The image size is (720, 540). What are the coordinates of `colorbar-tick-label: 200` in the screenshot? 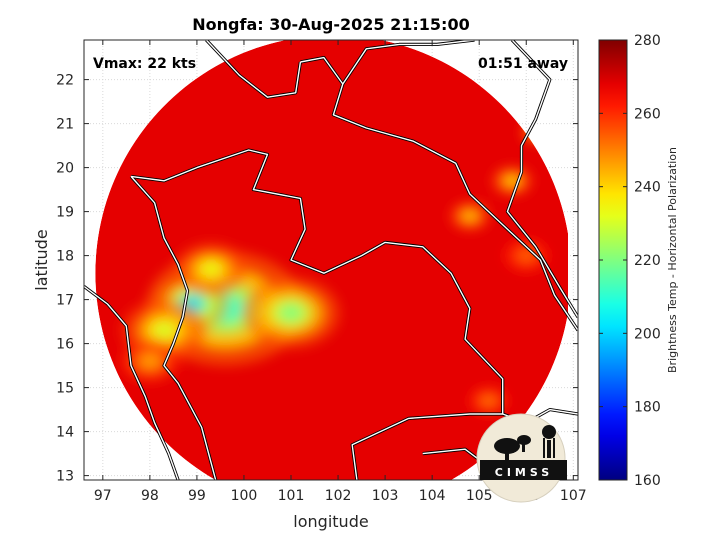 It's located at (647, 334).